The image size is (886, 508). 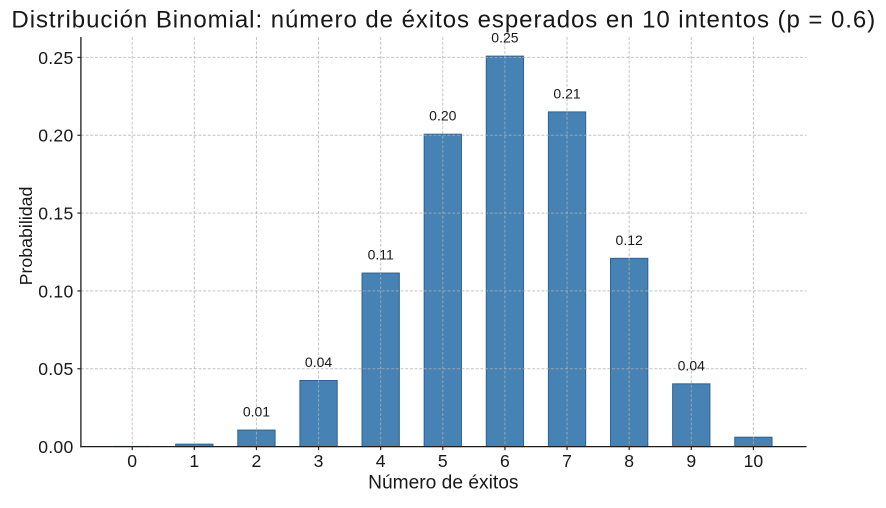 I want to click on svg-text: 0, so click(x=132, y=461).